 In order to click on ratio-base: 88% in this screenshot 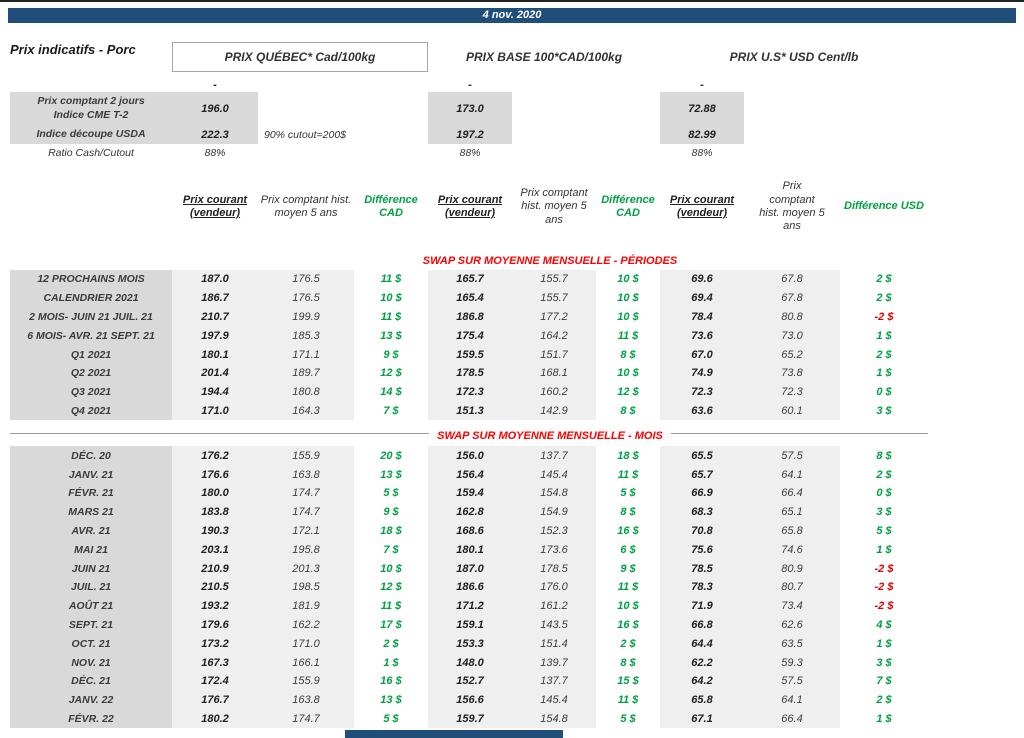, I will do `click(470, 153)`.